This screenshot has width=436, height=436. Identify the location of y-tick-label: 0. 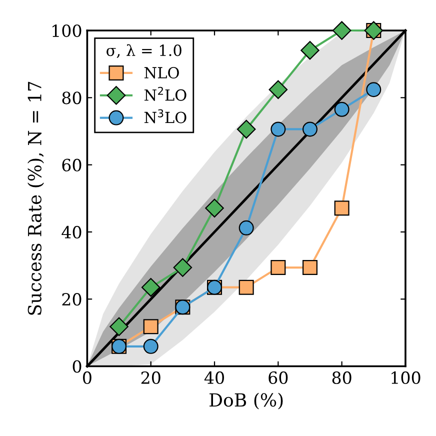
(77, 366).